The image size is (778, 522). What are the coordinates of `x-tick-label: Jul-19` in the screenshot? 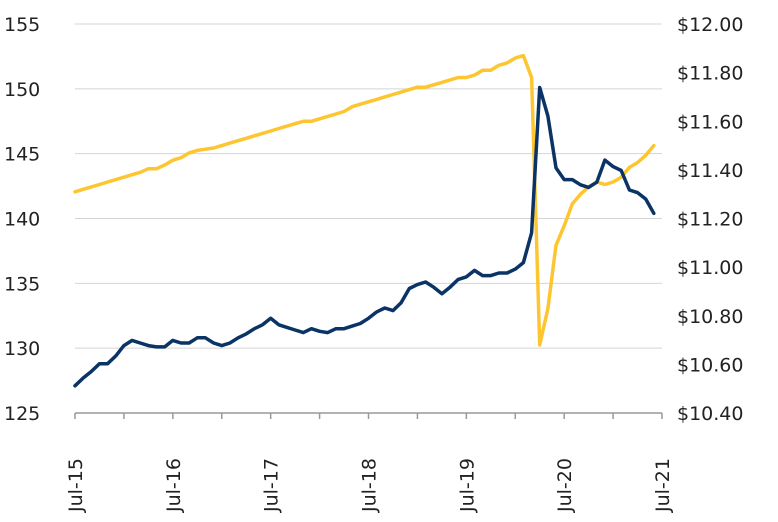 It's located at (467, 485).